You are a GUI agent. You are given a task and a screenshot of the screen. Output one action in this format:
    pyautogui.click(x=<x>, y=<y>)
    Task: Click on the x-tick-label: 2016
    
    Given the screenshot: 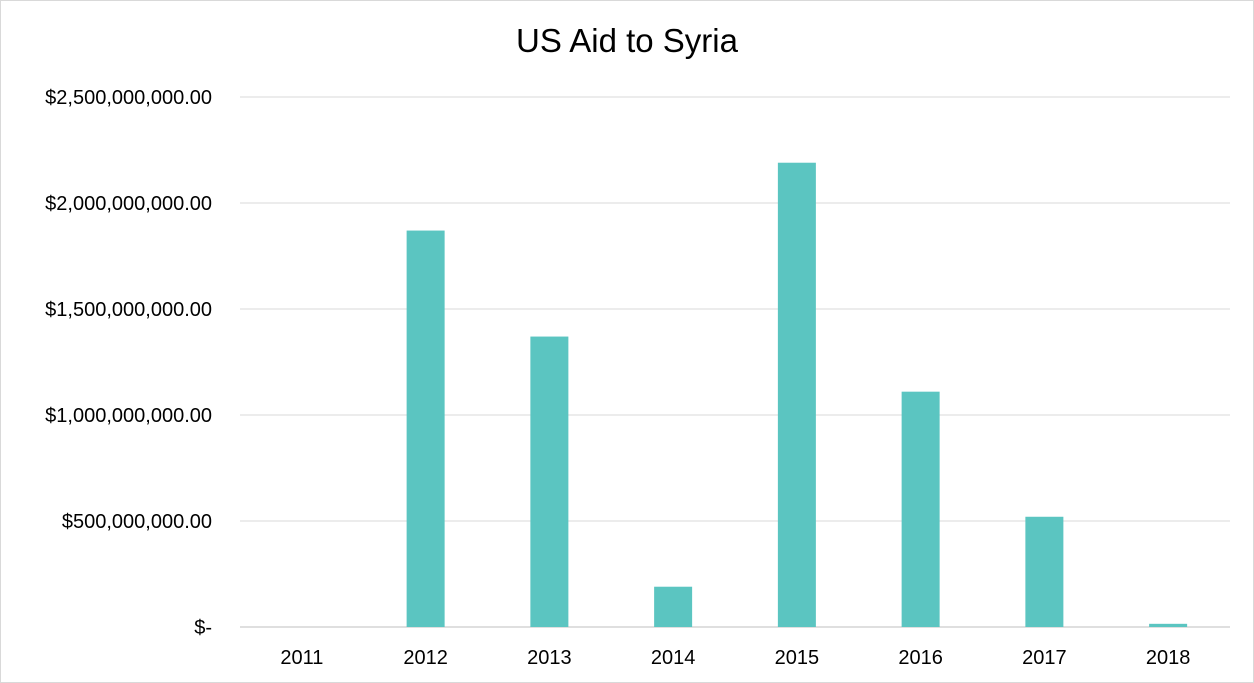 What is the action you would take?
    pyautogui.click(x=920, y=658)
    